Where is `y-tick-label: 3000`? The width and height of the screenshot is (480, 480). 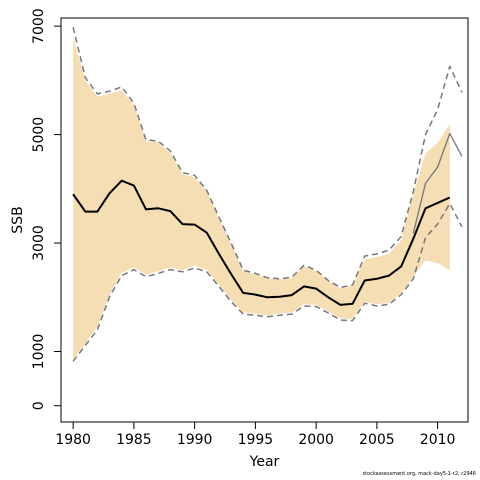
y-tick-label: 3000 is located at coordinates (39, 243).